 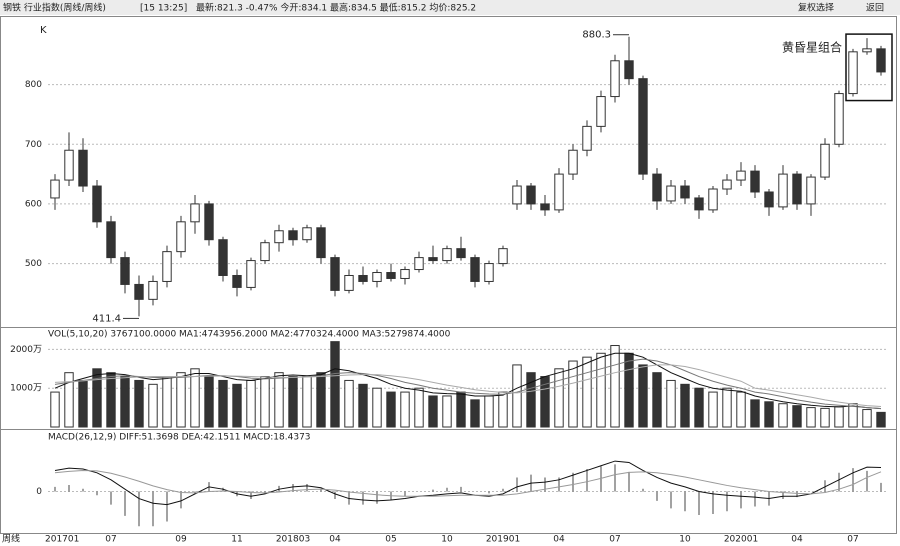 I want to click on toolbar, so click(x=450, y=7).